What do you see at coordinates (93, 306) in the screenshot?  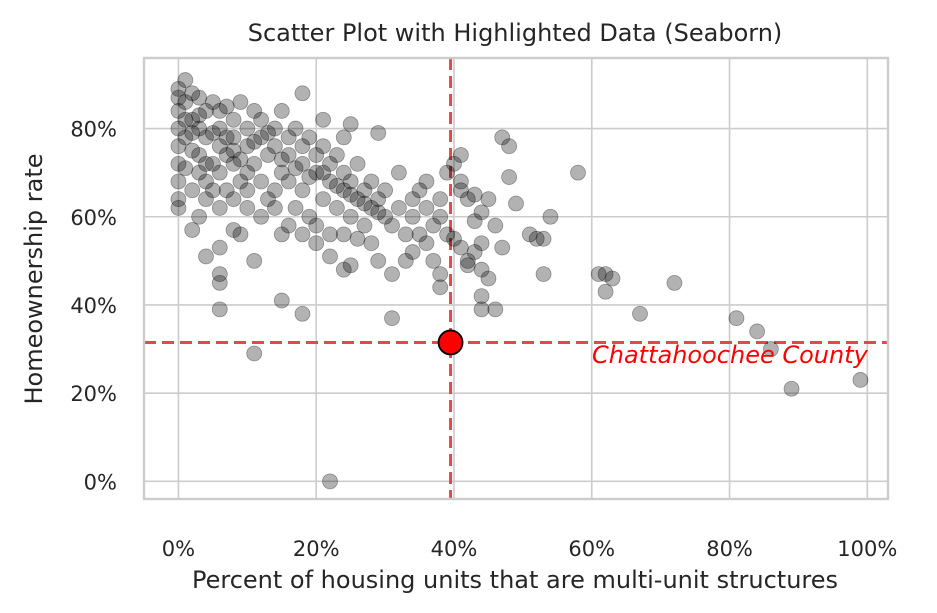 I see `y-tick-label: 40%` at bounding box center [93, 306].